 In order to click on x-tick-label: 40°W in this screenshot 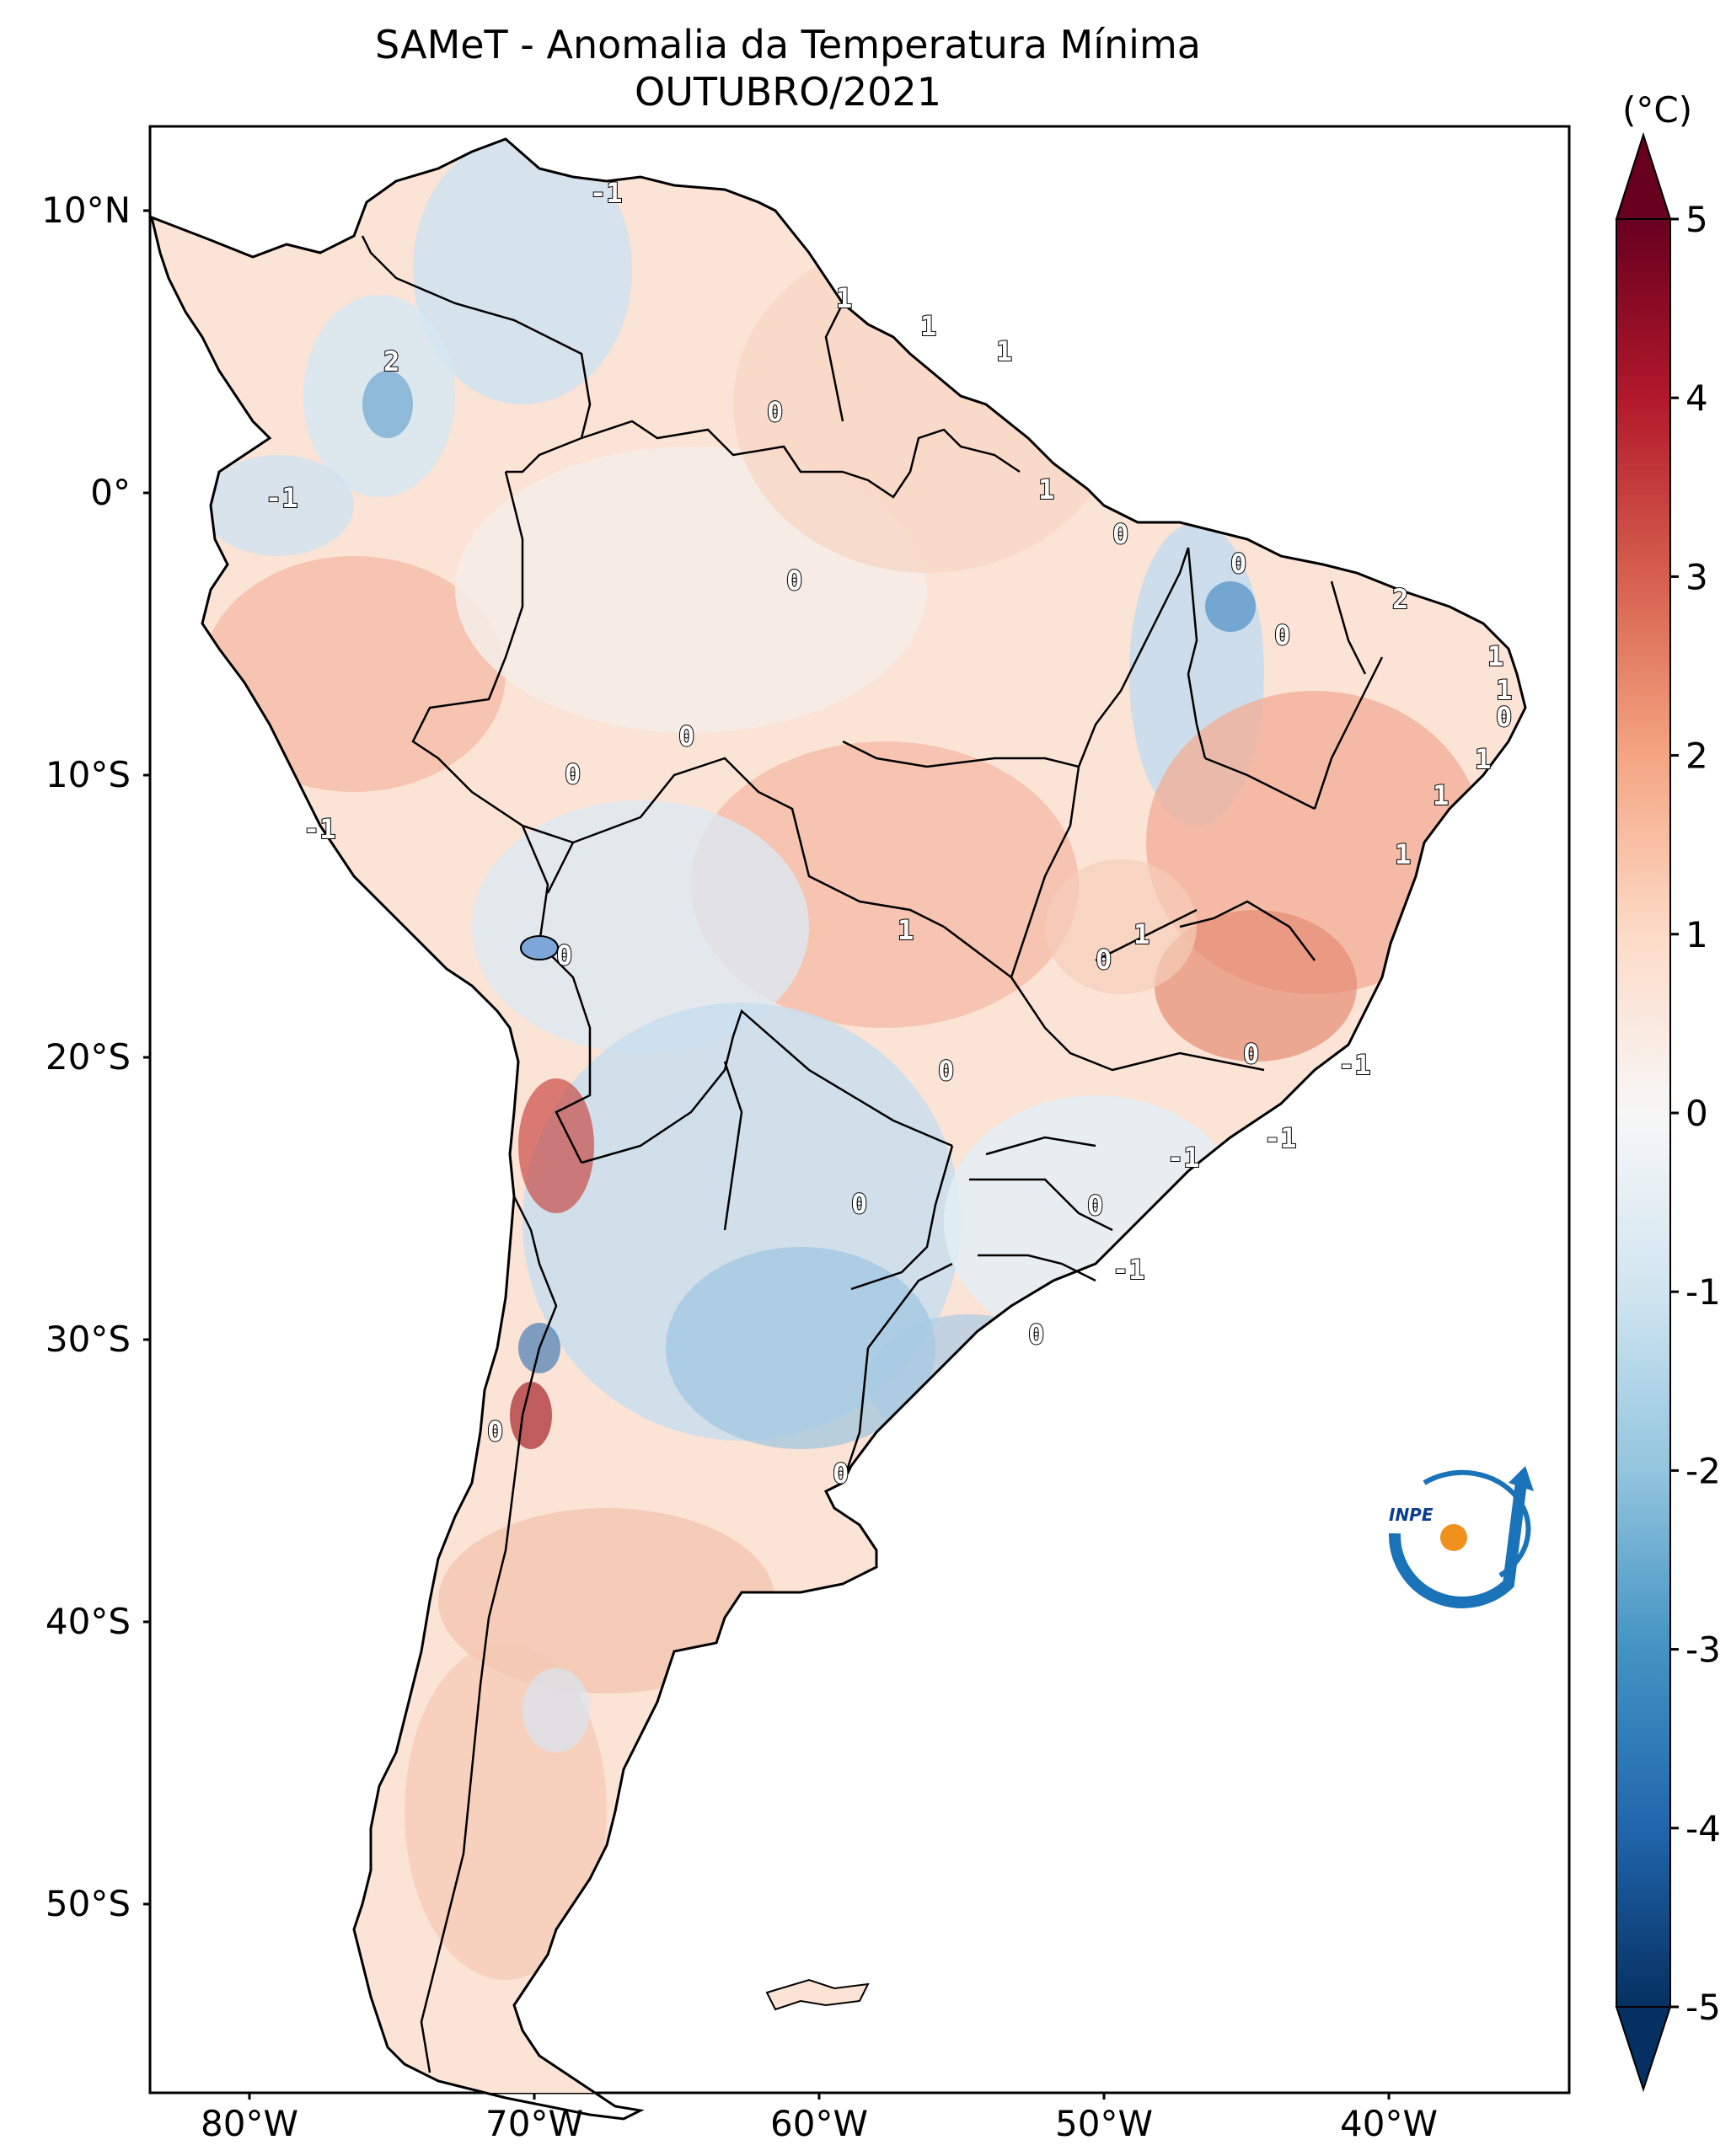, I will do `click(1389, 2123)`.